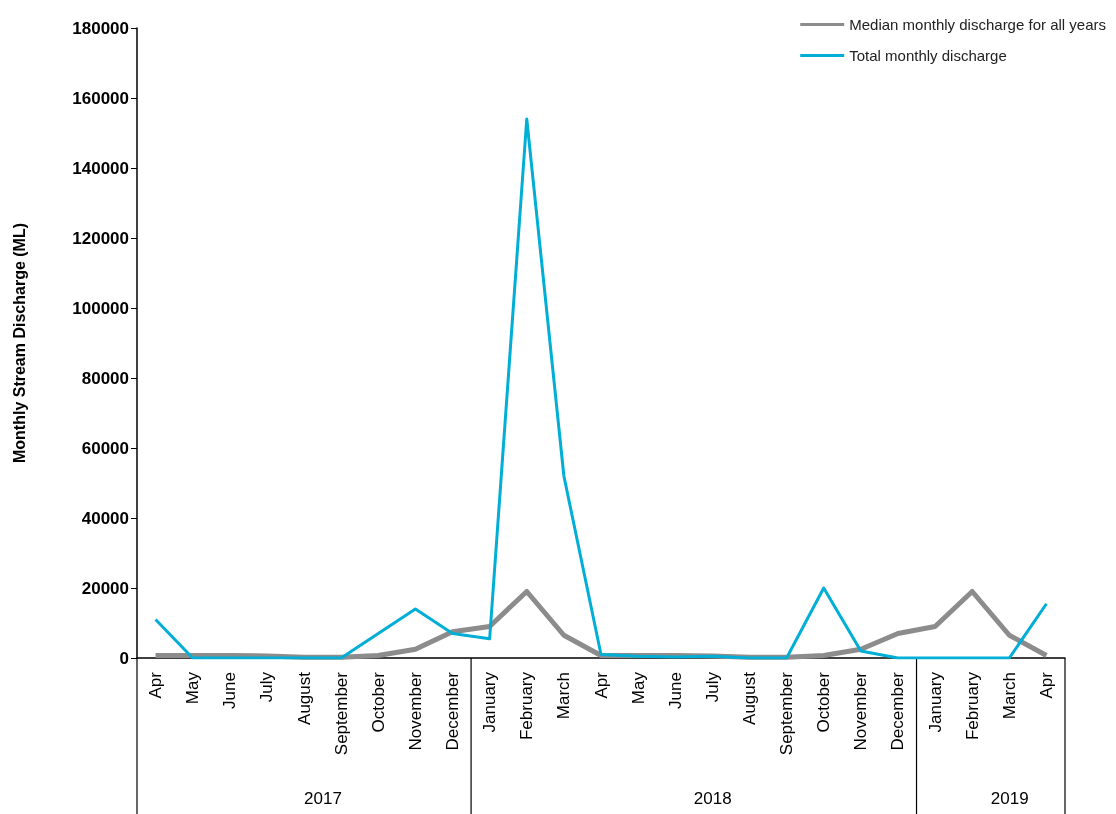 The height and width of the screenshot is (814, 1116). I want to click on legend-label: Total monthly discharge, so click(928, 55).